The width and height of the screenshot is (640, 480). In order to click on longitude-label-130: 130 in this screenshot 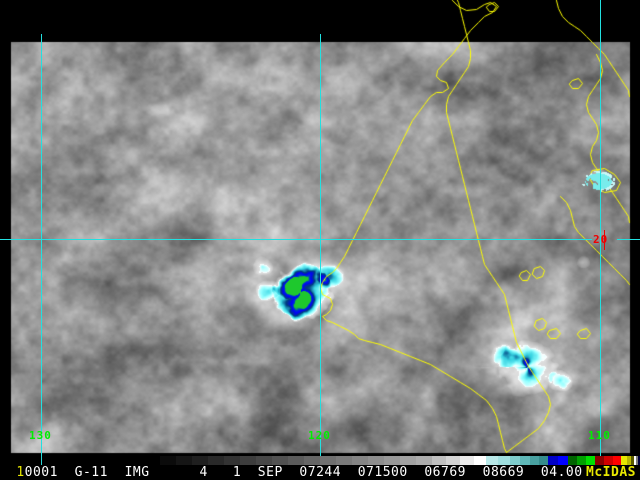, I will do `click(40, 435)`.